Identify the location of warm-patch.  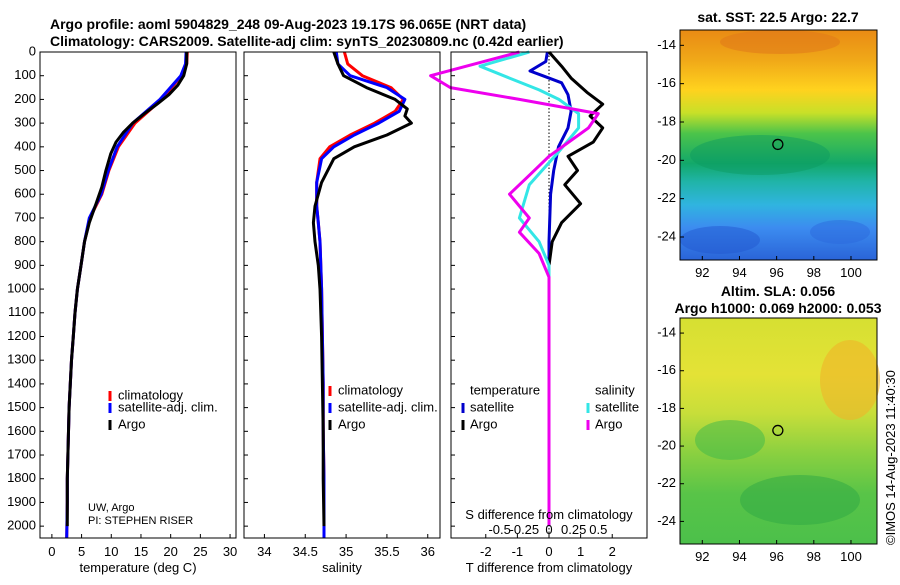
(780, 42).